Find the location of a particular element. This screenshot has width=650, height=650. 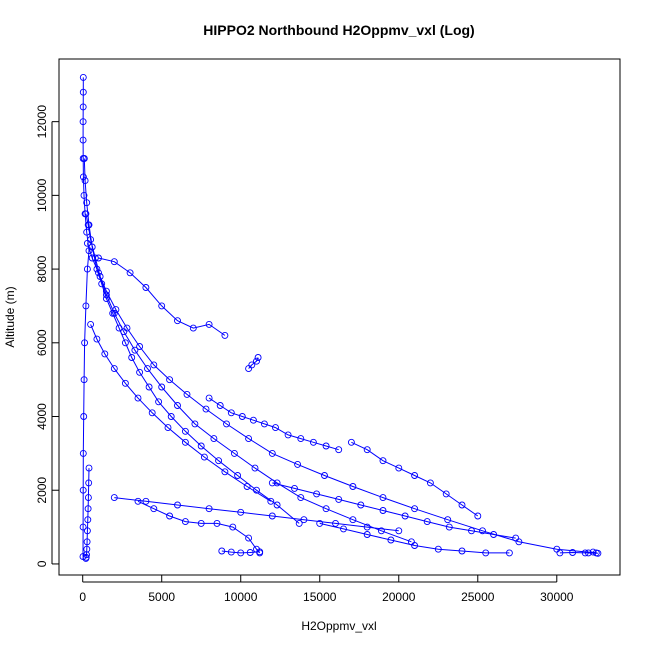

y-tick-label: 0 is located at coordinates (42, 563).